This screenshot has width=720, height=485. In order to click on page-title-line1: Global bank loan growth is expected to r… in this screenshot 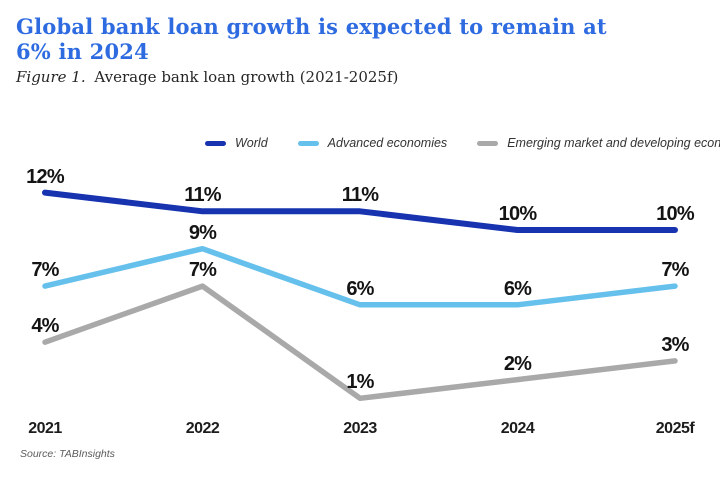, I will do `click(311, 26)`.